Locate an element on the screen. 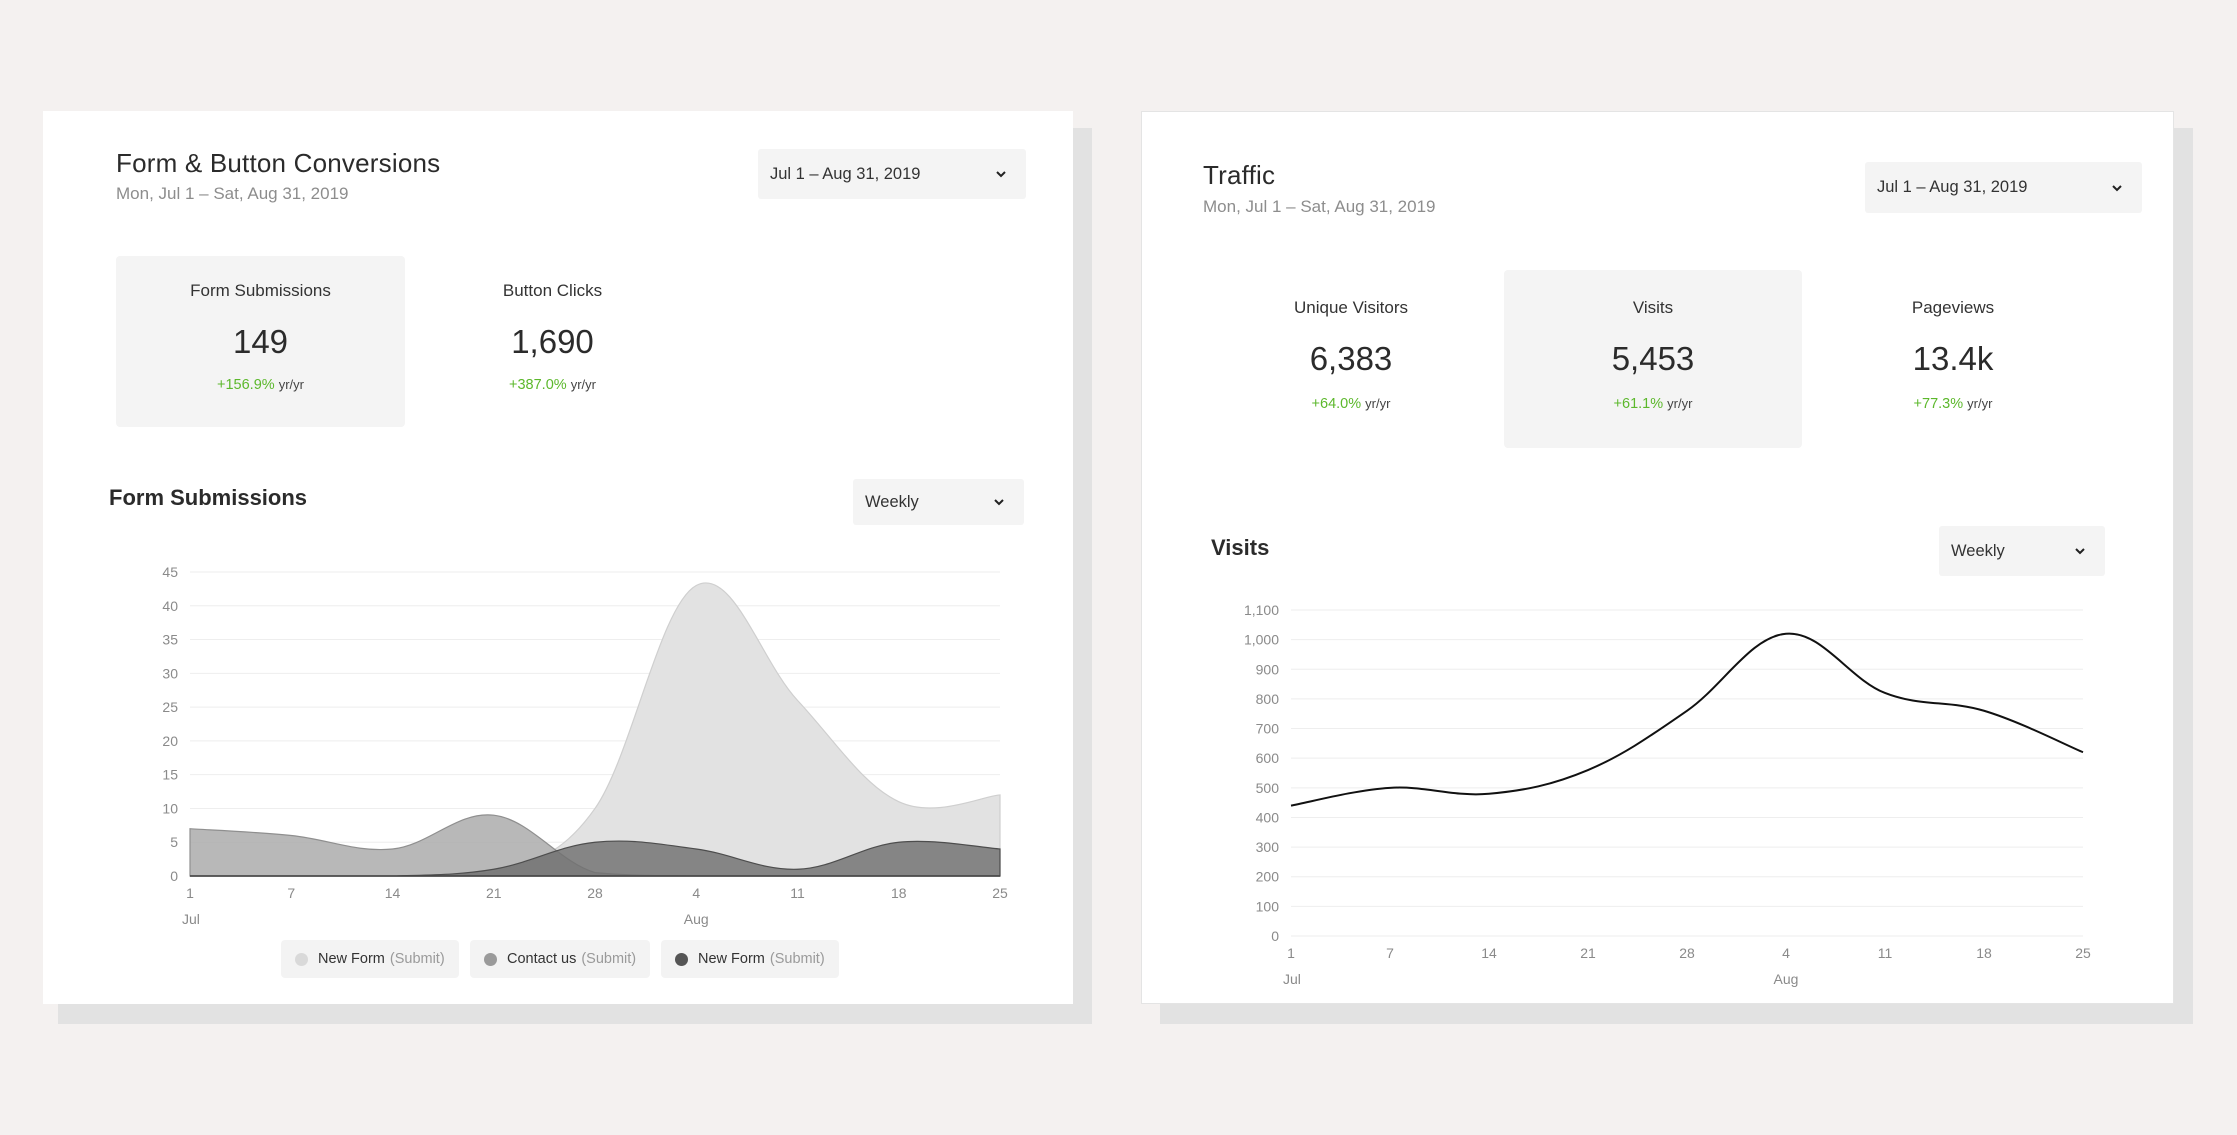  metric-visits: Visits 5,453 +61.1% yr/yr is located at coordinates (1653, 359).